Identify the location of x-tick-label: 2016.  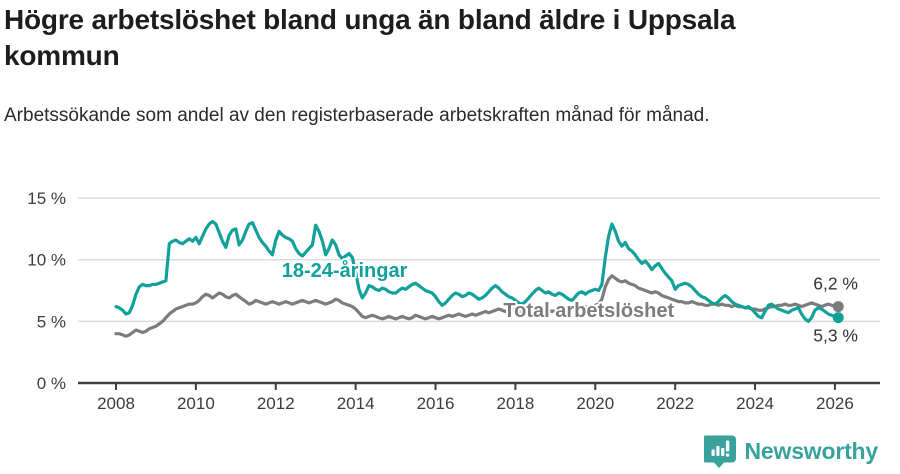
(436, 403).